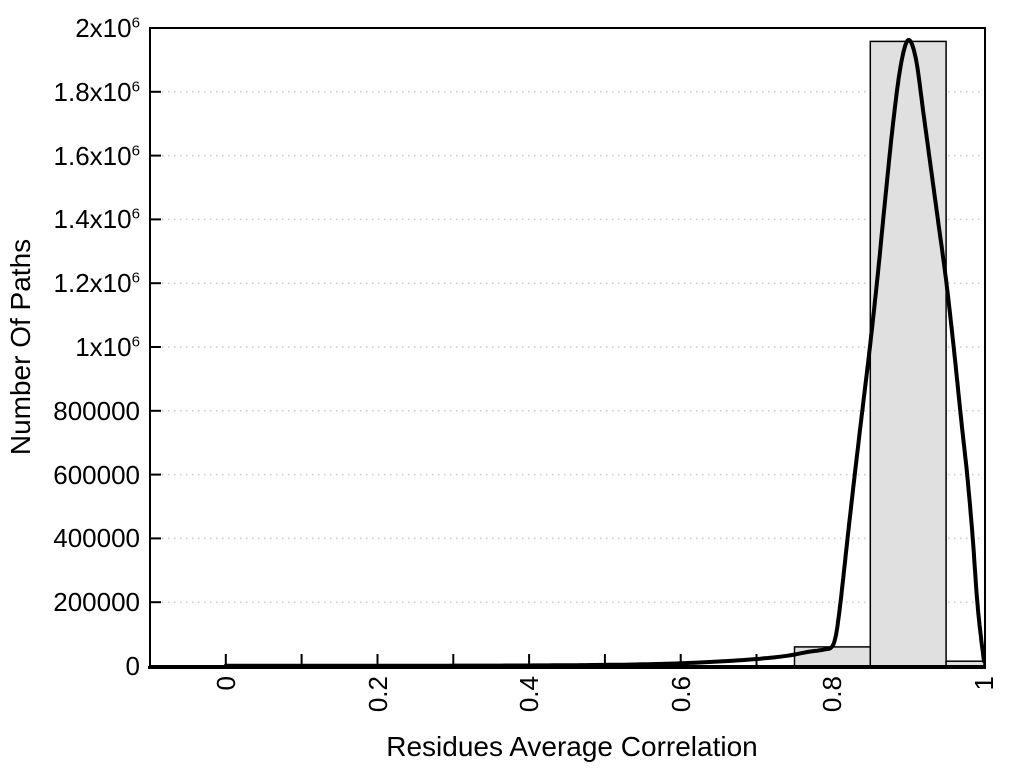  What do you see at coordinates (572, 746) in the screenshot?
I see `x-axis-title: Residues Average Correlation` at bounding box center [572, 746].